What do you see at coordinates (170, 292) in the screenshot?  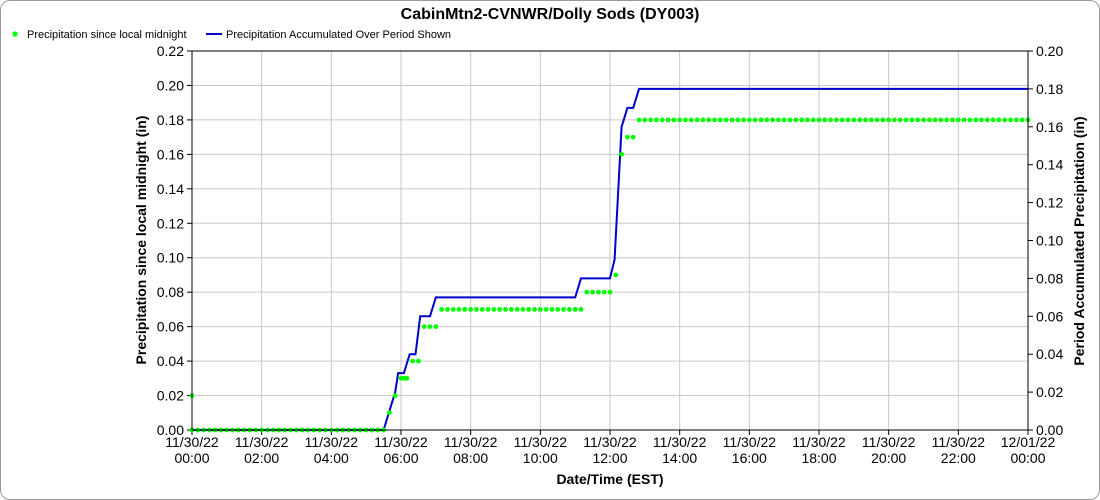 I see `tick-label-left: 0.08` at bounding box center [170, 292].